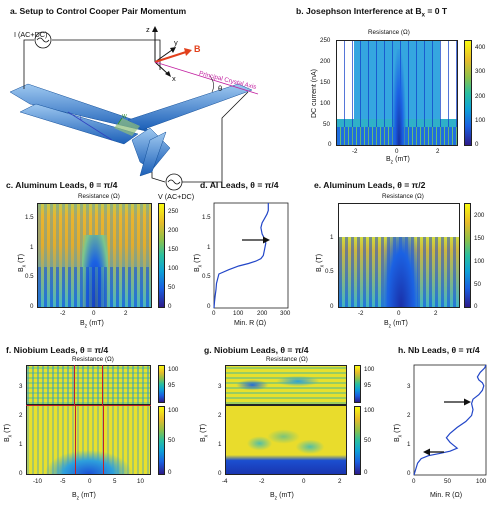 This screenshot has height=506, width=504. Describe the element at coordinates (325, 82) in the screenshot. I see `panel-b-ytick: 150` at that location.